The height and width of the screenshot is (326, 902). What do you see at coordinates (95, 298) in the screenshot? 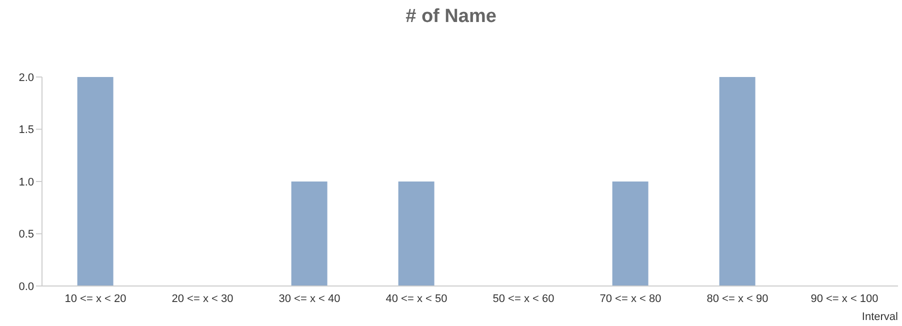
I see `x-tick-label: 10 <= x < 20` at bounding box center [95, 298].